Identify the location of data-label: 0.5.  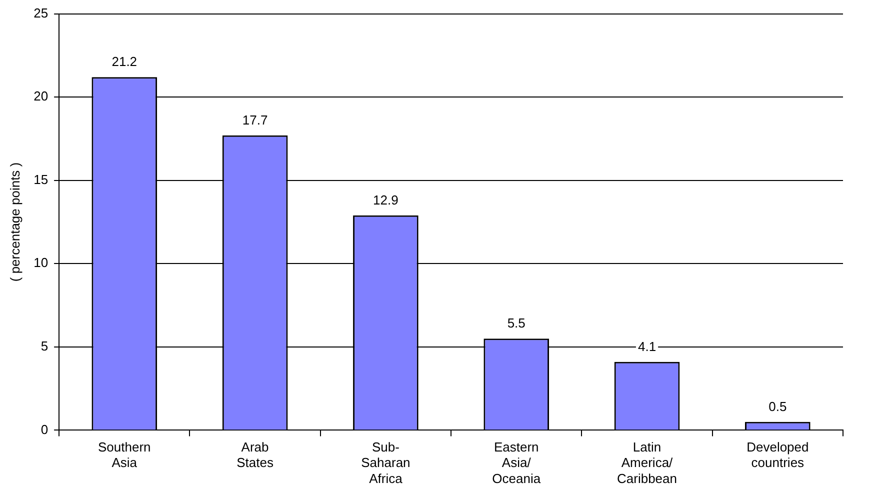
(777, 406).